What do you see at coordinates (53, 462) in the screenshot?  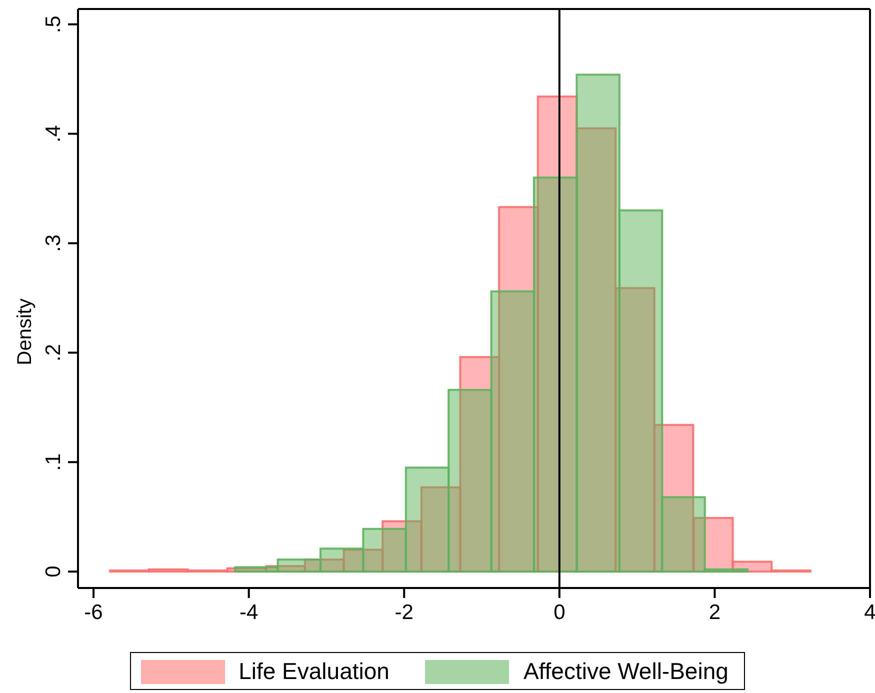 I see `y-tick-label: .1` at bounding box center [53, 462].